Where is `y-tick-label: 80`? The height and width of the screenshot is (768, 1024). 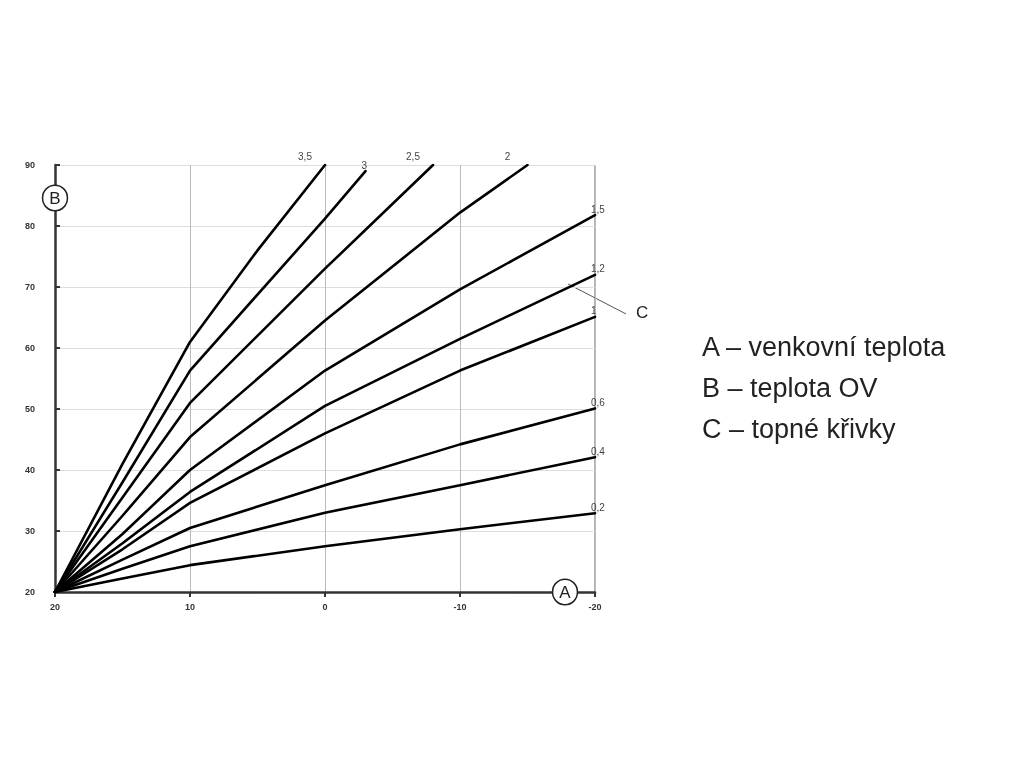 y-tick-label: 80 is located at coordinates (29, 226).